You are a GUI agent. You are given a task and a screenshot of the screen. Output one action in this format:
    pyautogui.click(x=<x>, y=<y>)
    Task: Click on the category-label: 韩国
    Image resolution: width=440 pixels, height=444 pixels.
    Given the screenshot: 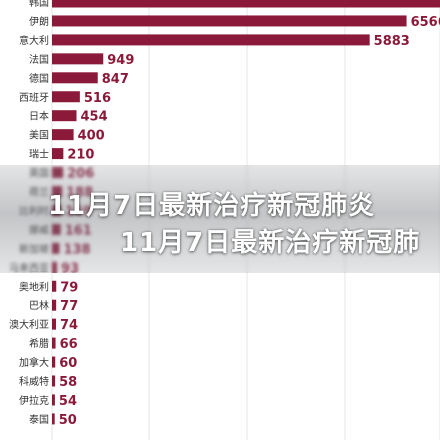 What is the action you would take?
    pyautogui.click(x=39, y=4)
    